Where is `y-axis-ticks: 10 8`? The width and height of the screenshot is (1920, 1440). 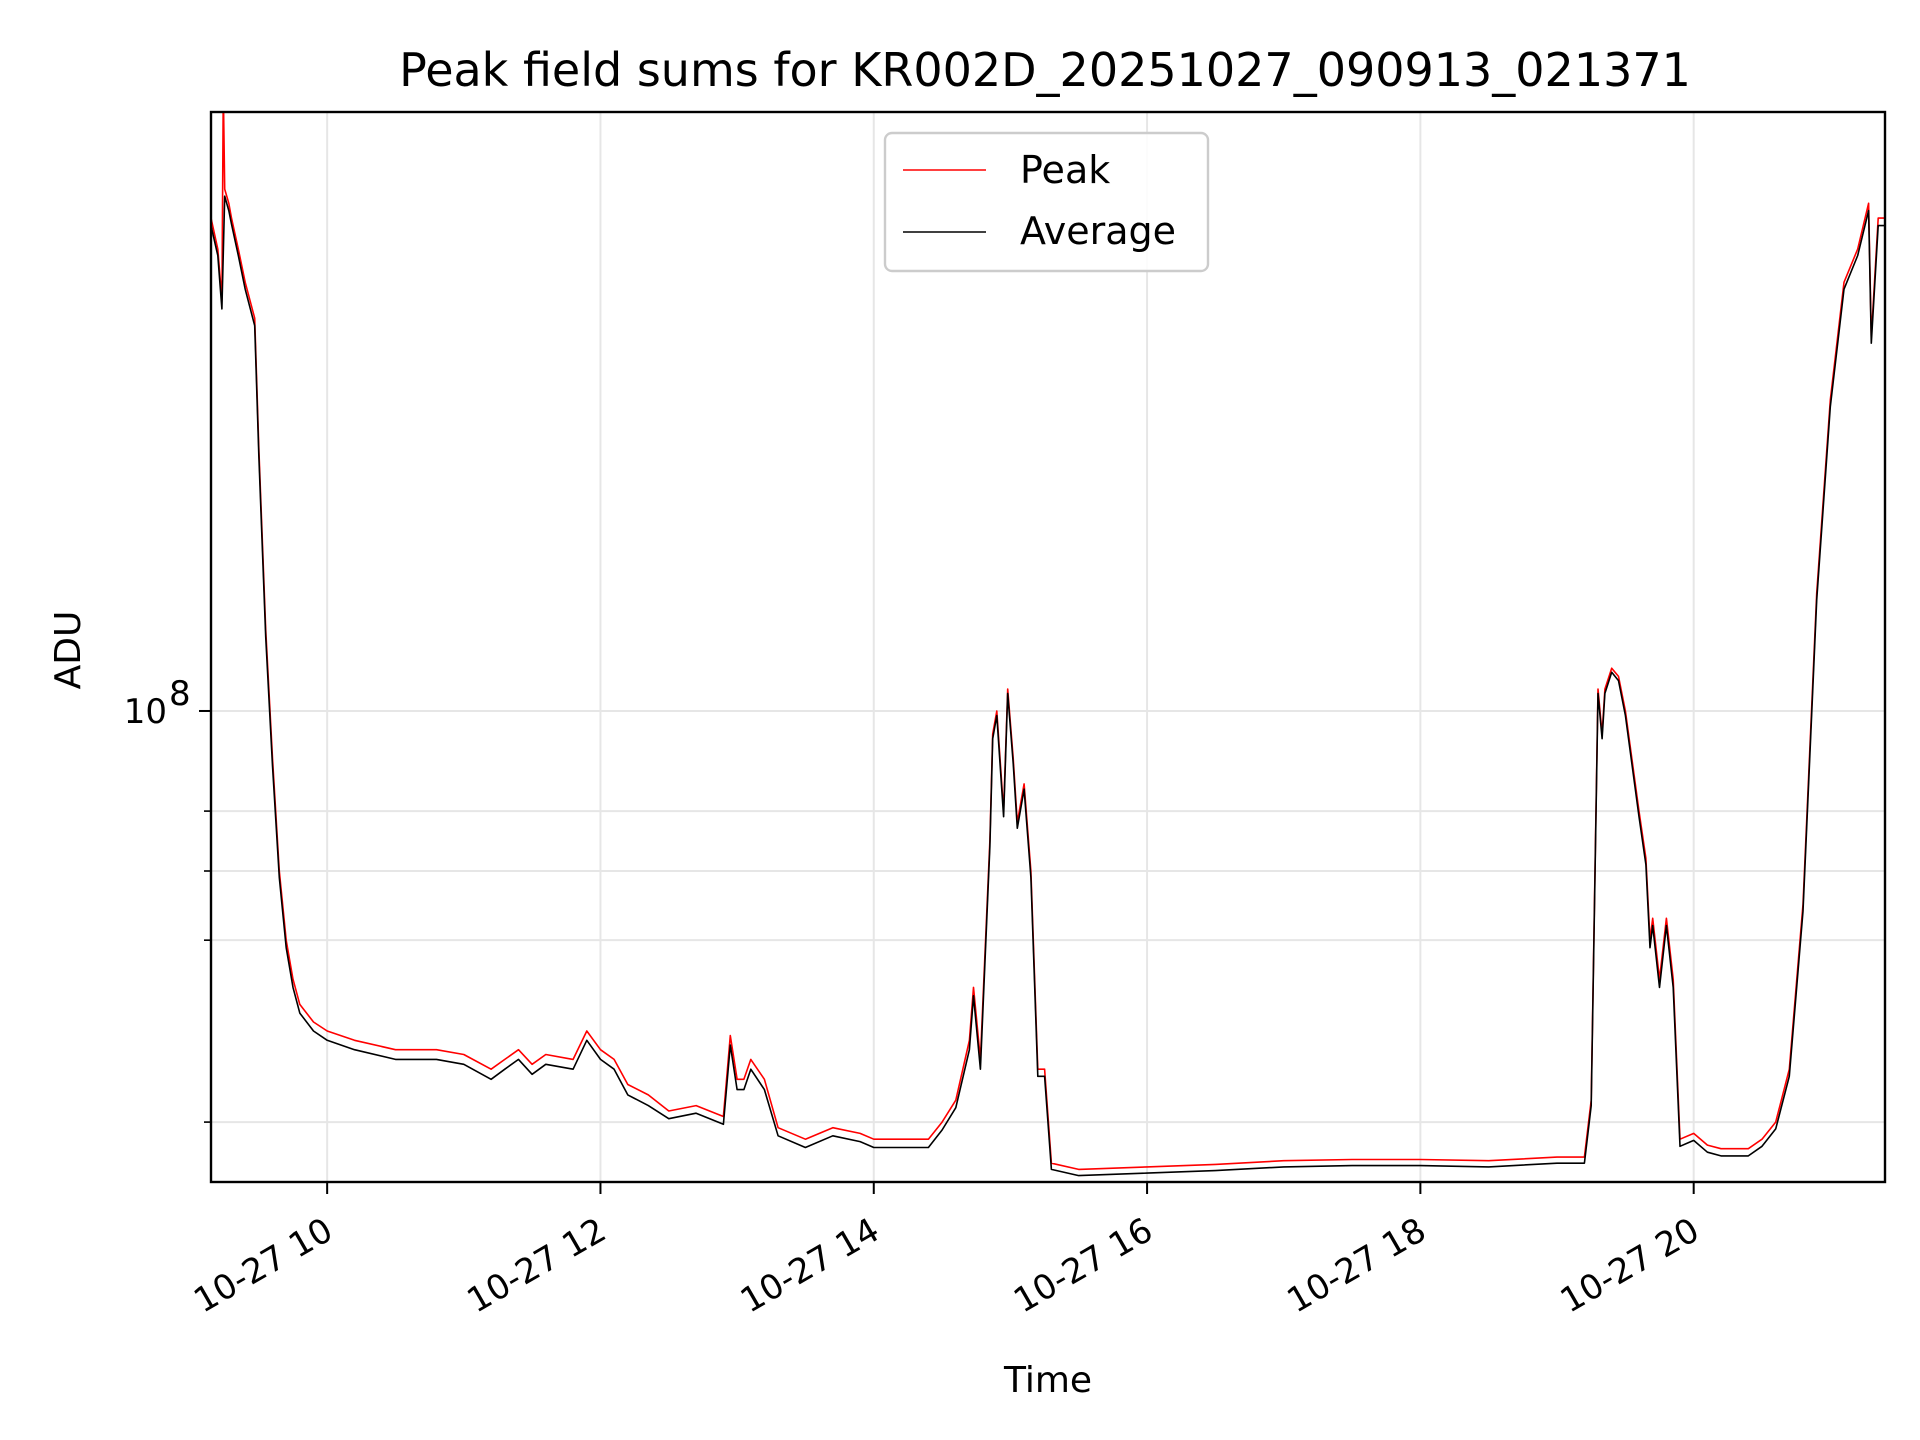 y-axis-ticks: 10 8 is located at coordinates (167, 898).